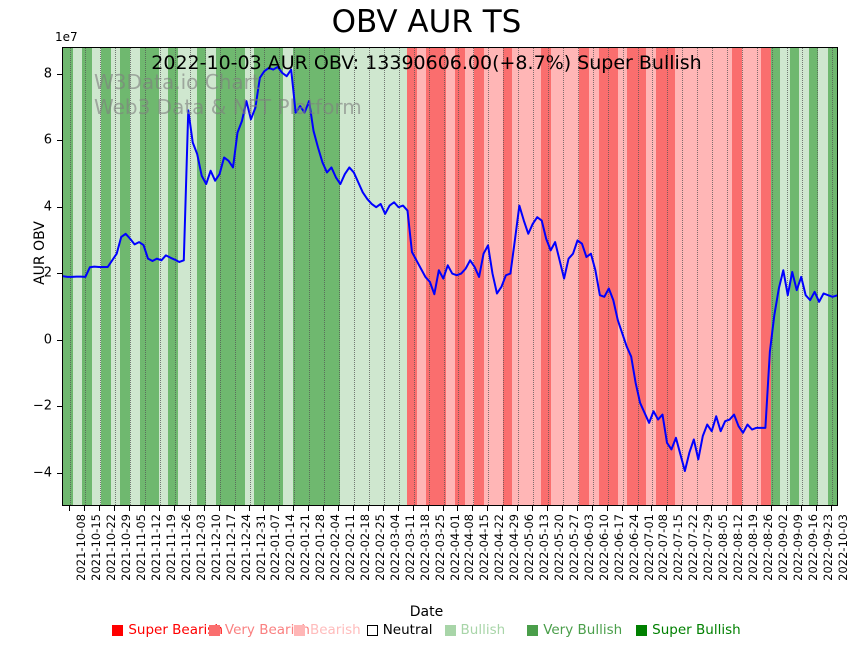 This screenshot has height=646, width=853. Describe the element at coordinates (663, 547) in the screenshot. I see `x-tick-label: 2022-07-08` at that location.